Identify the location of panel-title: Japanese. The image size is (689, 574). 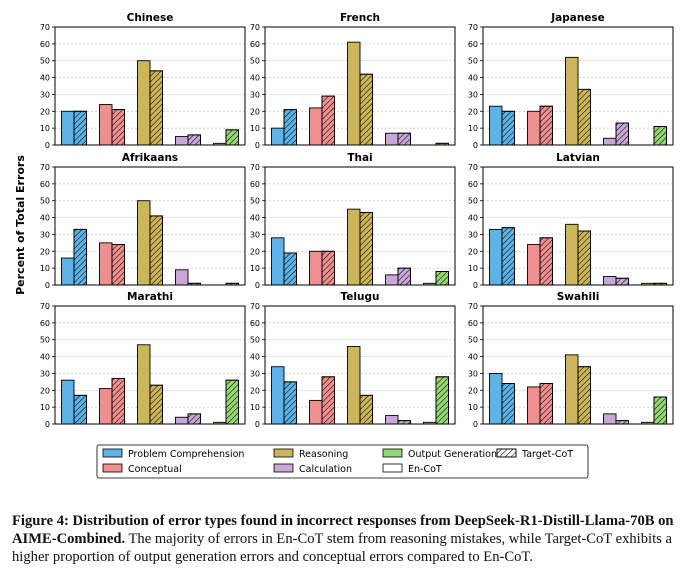
(577, 18).